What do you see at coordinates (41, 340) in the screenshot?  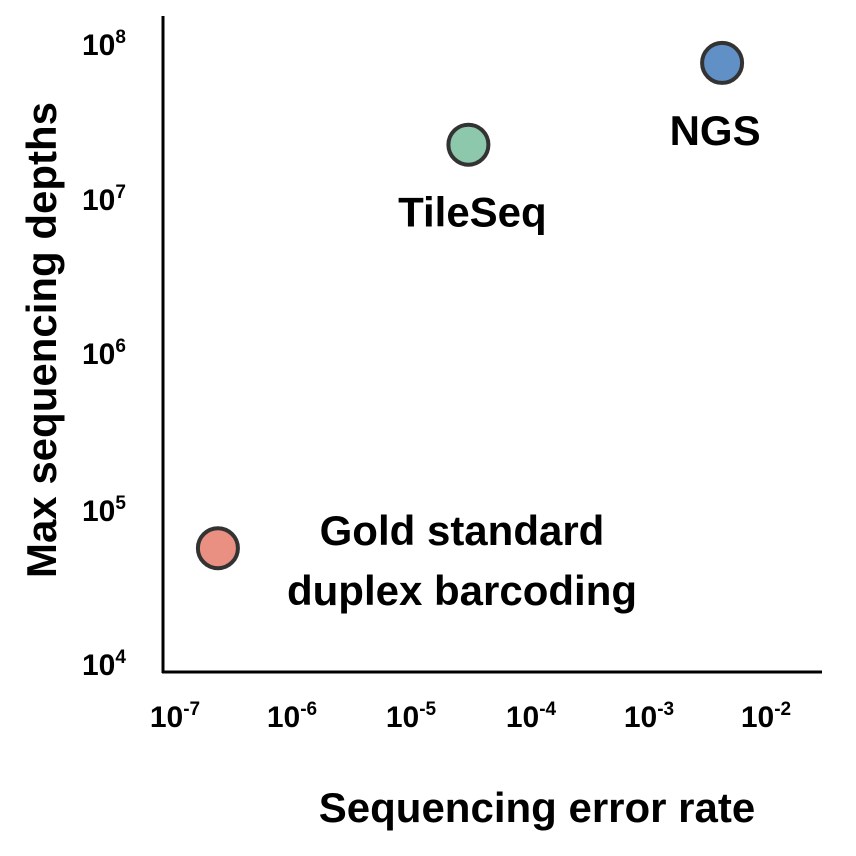 I see `y-axis-title: Max sequencing depths` at bounding box center [41, 340].